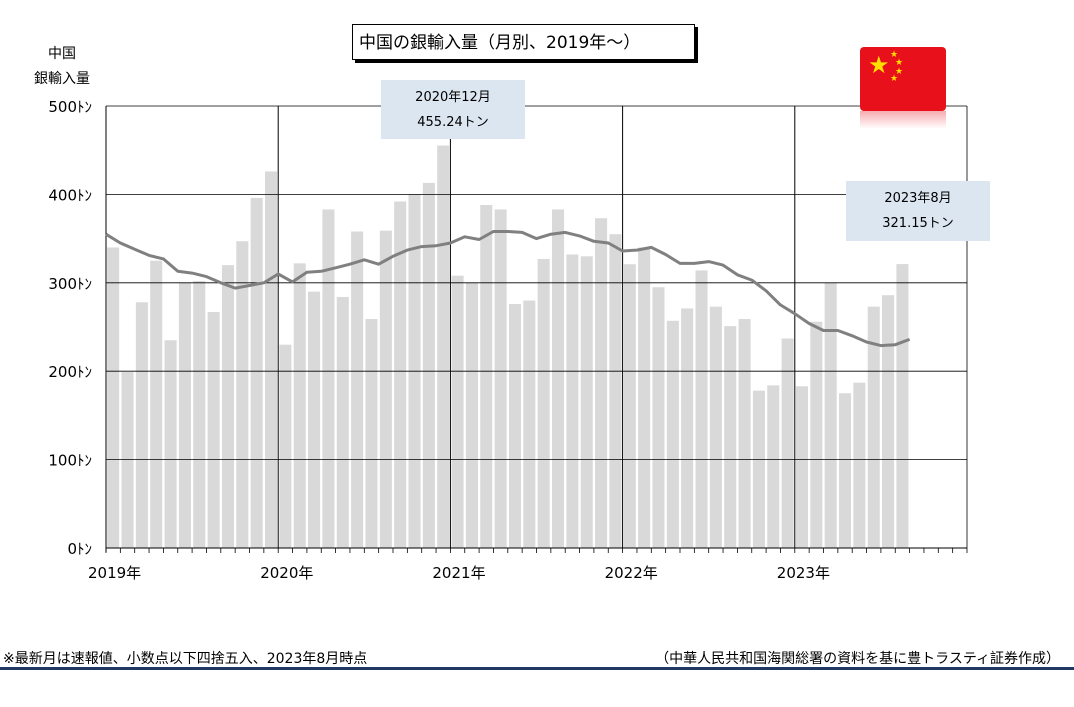 The image size is (1074, 707). Describe the element at coordinates (453, 122) in the screenshot. I see `annotation-peak-value: 455.24トン` at that location.